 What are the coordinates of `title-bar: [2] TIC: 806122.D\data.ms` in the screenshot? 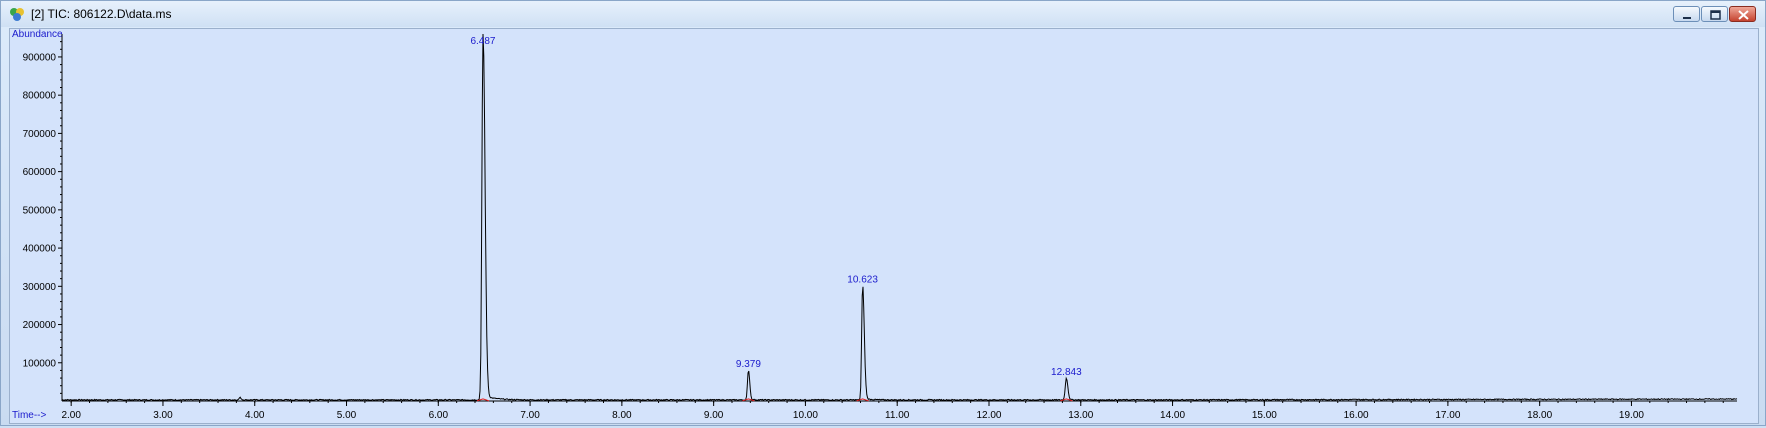 It's located at (883, 14).